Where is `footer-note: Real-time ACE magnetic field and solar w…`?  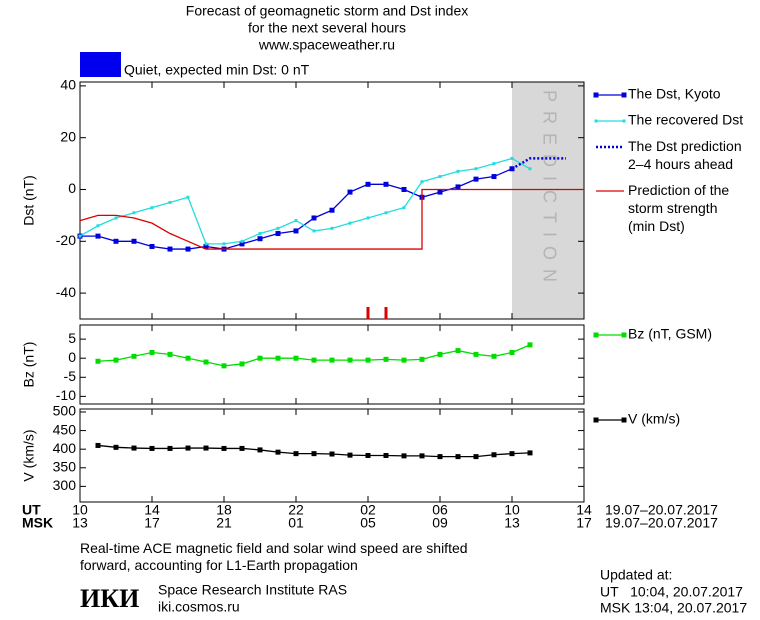 footer-note: Real-time ACE magnetic field and solar w… is located at coordinates (274, 556).